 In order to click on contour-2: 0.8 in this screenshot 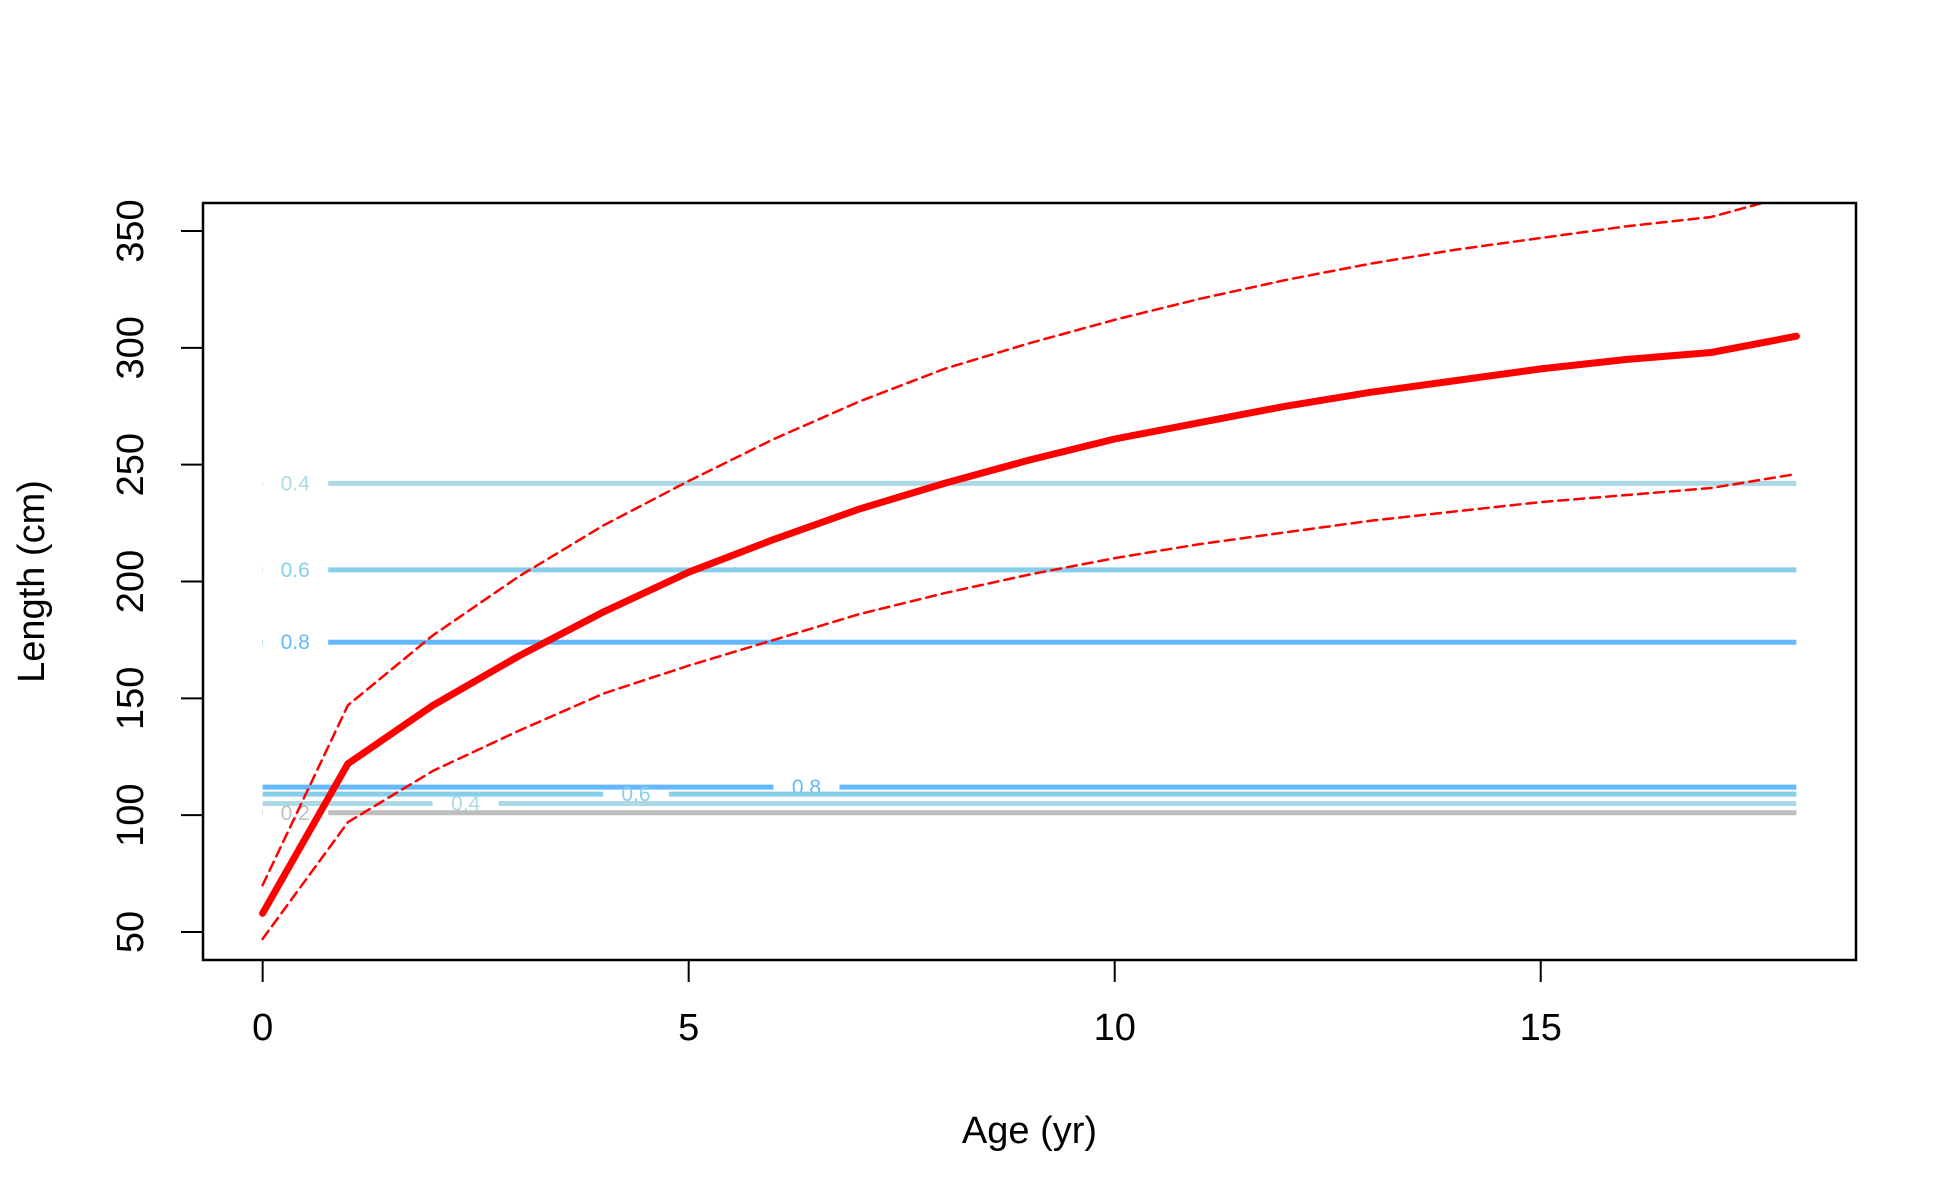, I will do `click(1029, 642)`.